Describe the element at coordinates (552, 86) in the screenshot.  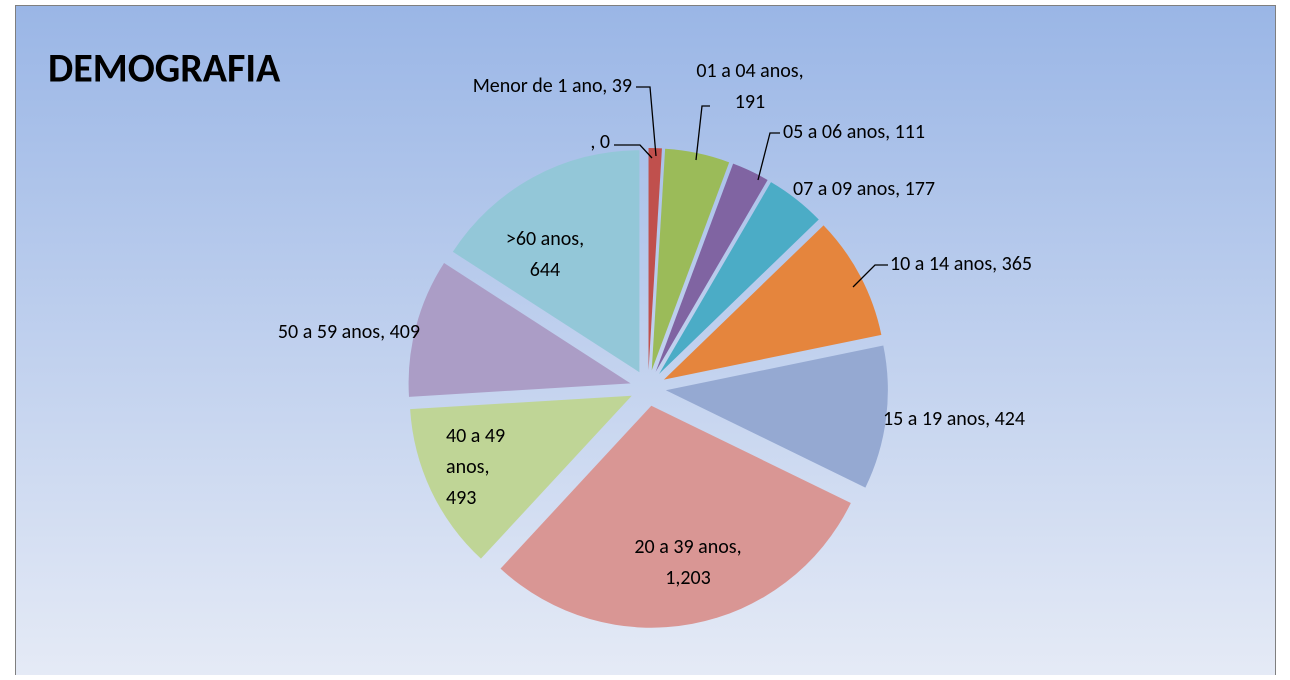
I see `data-label: Menor de 1 ano, 39` at that location.